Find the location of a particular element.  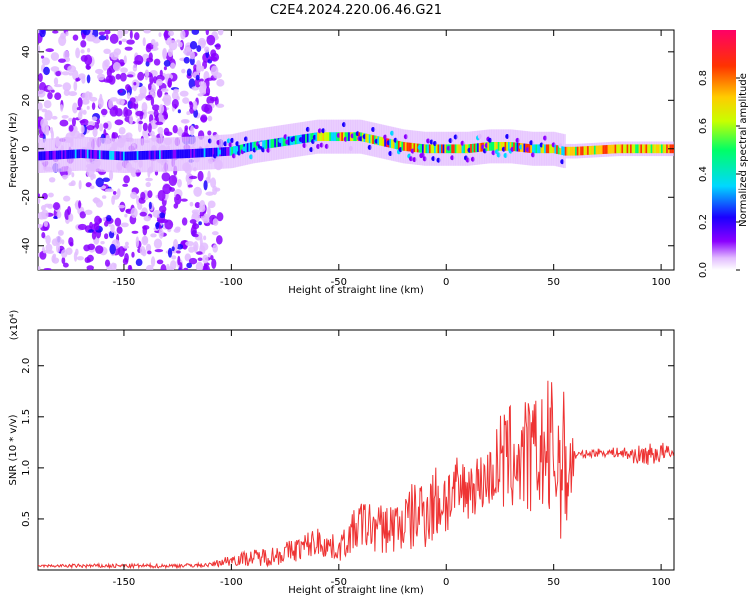

figure-title: C2E4.2024.220.06.46.G21 is located at coordinates (356, 10).